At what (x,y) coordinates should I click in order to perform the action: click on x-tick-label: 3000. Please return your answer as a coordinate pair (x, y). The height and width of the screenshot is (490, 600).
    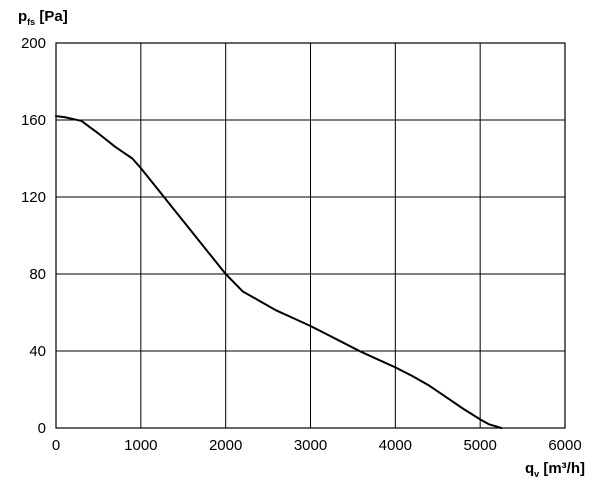
    Looking at the image, I should click on (310, 445).